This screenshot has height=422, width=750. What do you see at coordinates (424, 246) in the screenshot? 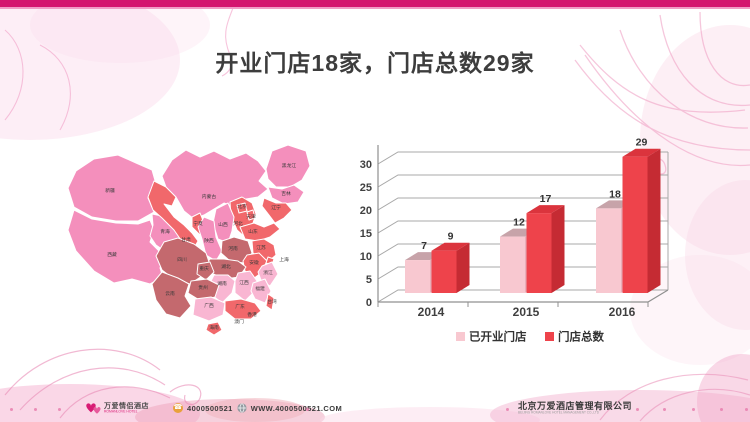
I see `bar-value-label-已开业门店-2014: 7` at bounding box center [424, 246].